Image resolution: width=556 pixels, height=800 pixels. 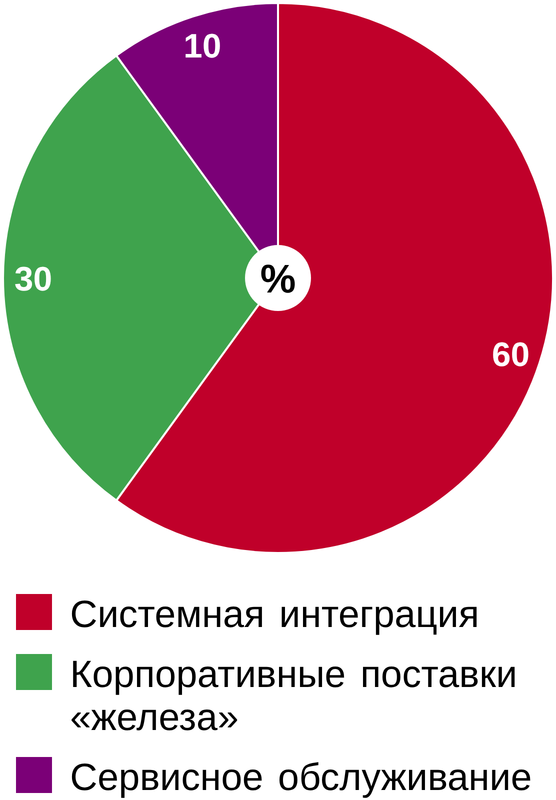 What do you see at coordinates (301, 778) in the screenshot?
I see `legend-label: Сервисное обслуживание` at bounding box center [301, 778].